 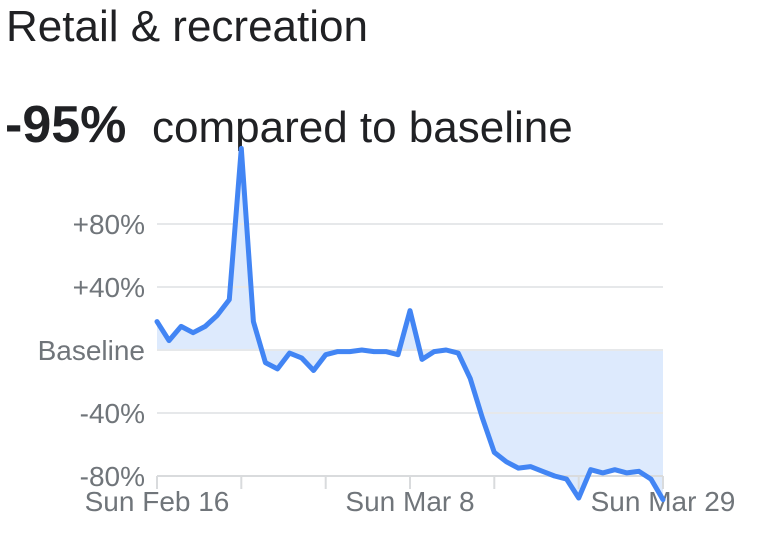 What do you see at coordinates (91, 350) in the screenshot?
I see `y-axis-label: Baseline` at bounding box center [91, 350].